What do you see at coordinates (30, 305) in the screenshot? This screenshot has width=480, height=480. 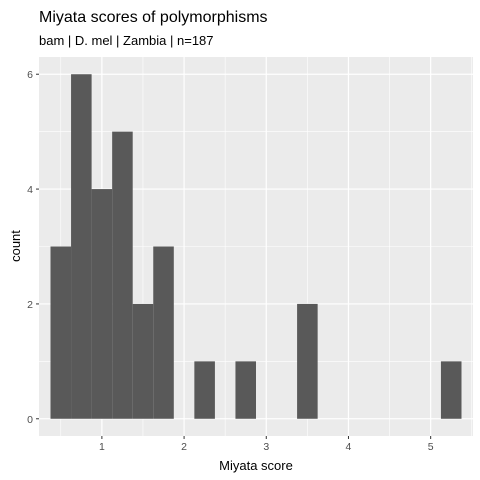 I see `y-tick-label: 2` at bounding box center [30, 305].